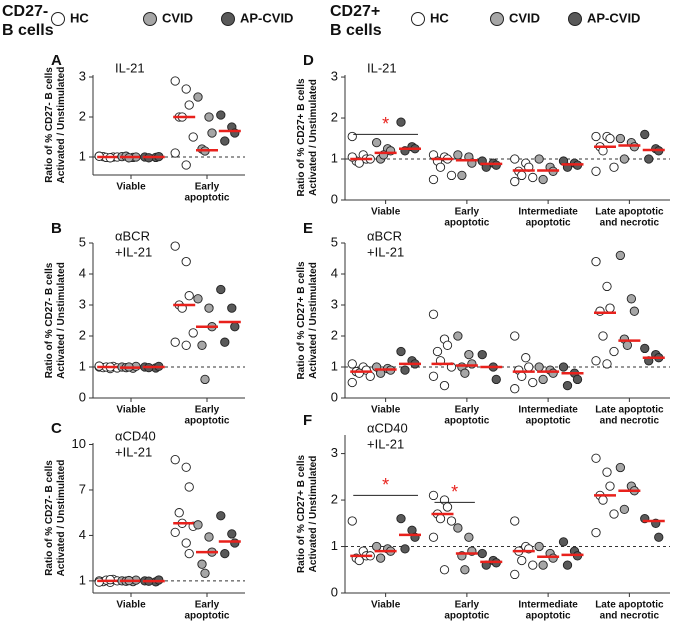 This screenshot has height=621, width=685. Describe the element at coordinates (82, 303) in the screenshot. I see `y-tick-label: 3` at that location.